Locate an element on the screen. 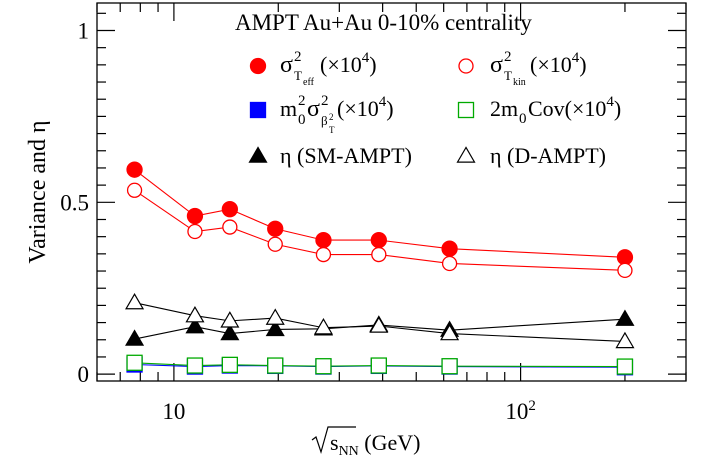 This screenshot has height=464, width=711. legend-label-sigma: σ is located at coordinates (313, 109).